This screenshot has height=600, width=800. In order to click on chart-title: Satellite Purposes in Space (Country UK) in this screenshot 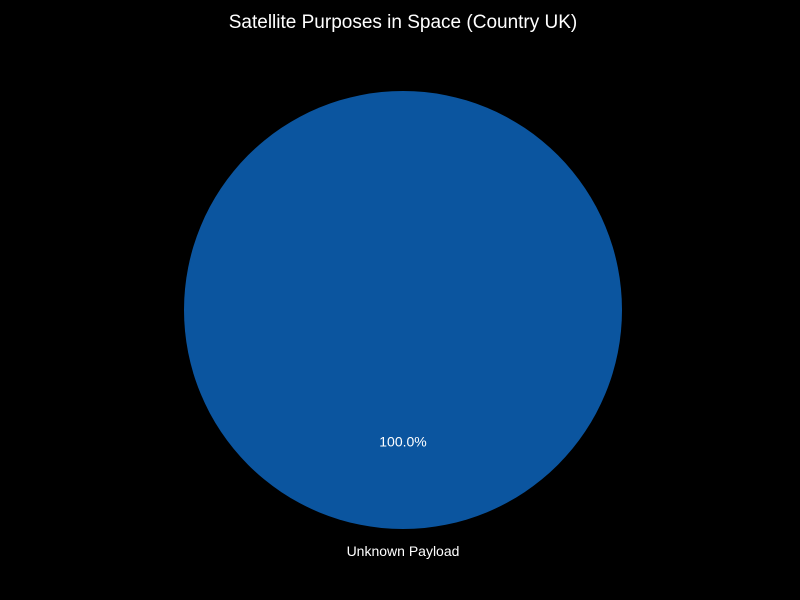, I will do `click(403, 22)`.